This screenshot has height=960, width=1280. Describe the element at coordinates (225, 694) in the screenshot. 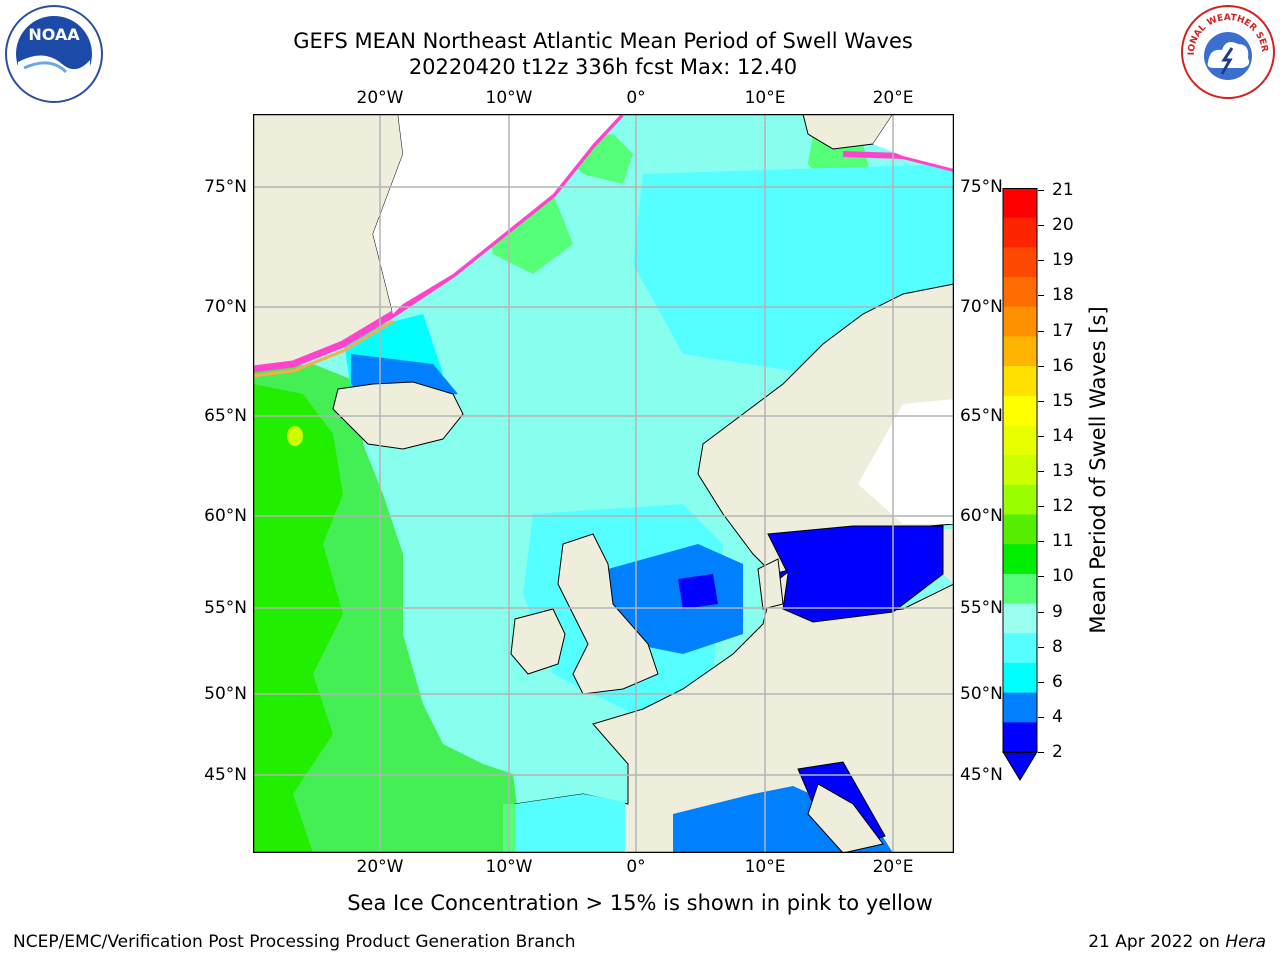

I see `lat-label-left-50n: 50°N` at that location.